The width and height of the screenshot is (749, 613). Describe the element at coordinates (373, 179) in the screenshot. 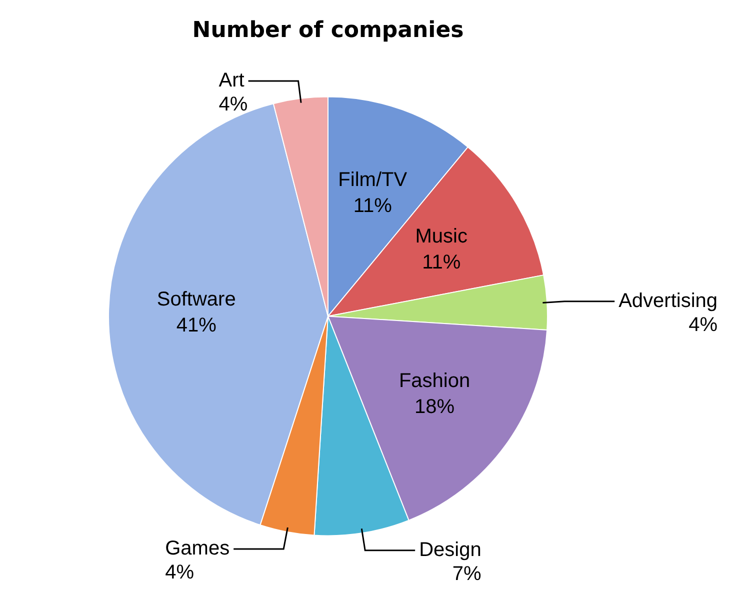

I see `slice-label: Film/TV` at that location.